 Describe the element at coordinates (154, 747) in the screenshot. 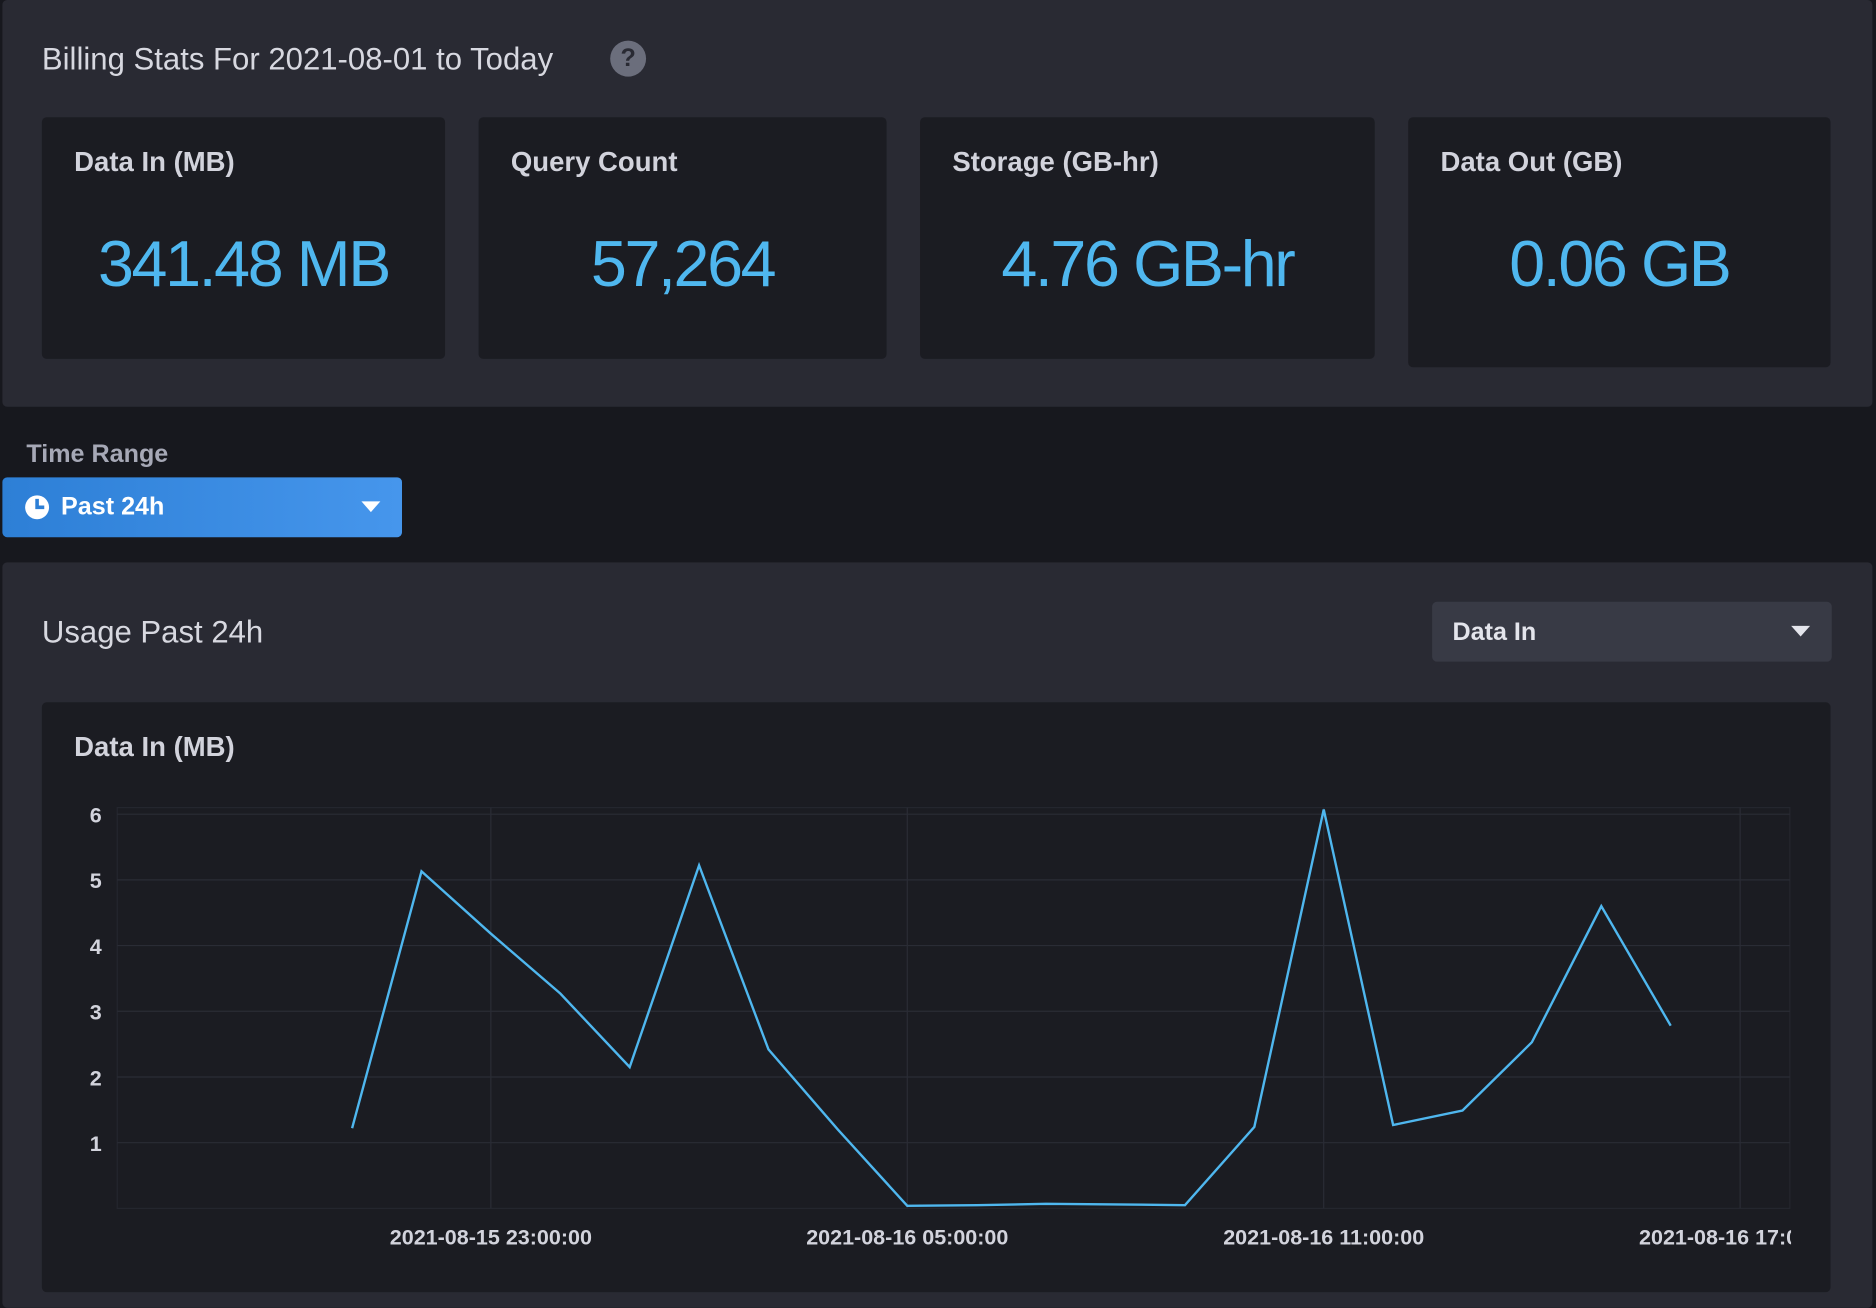

I see `chart-title: Data In (MB)` at that location.